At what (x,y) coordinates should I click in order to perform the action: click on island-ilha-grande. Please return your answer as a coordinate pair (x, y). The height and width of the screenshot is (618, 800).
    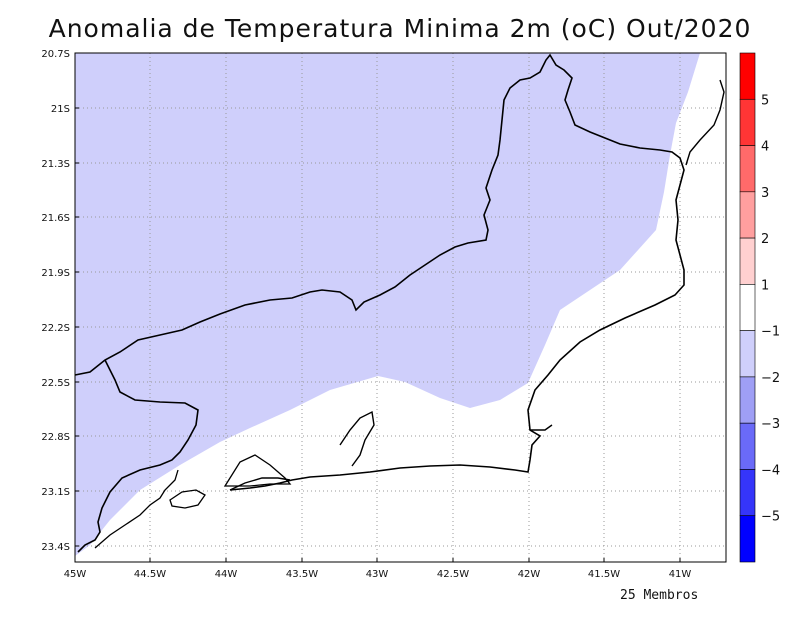
    Looking at the image, I should click on (187, 499).